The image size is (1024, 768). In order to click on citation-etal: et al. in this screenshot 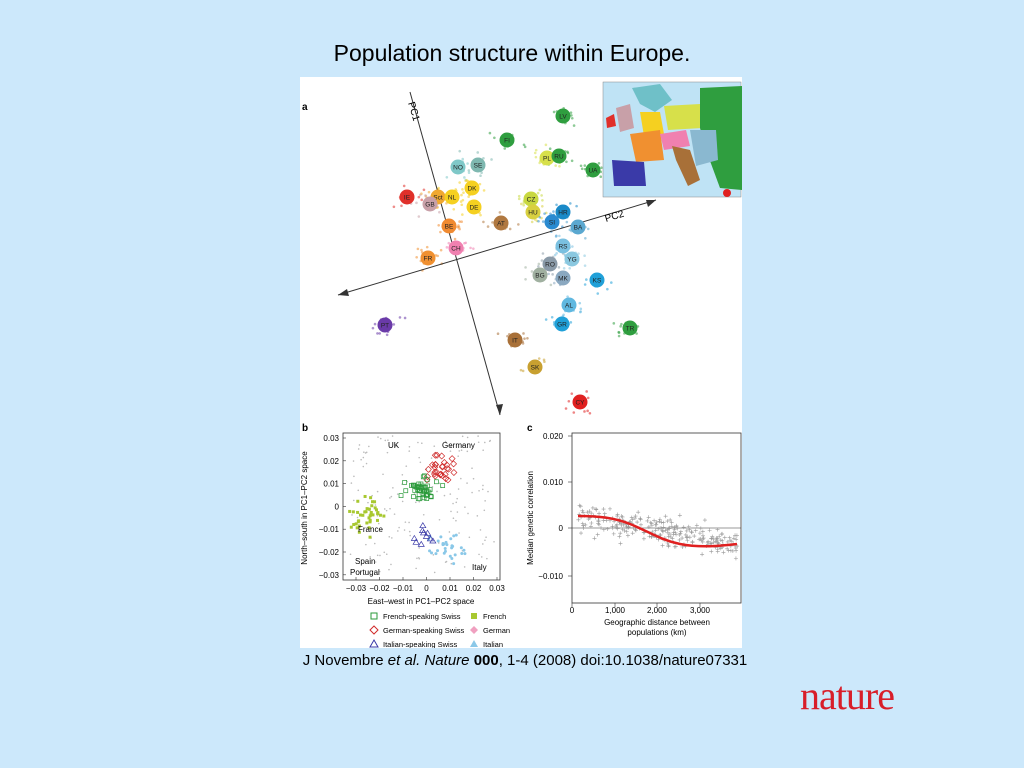, I will do `click(404, 660)`.